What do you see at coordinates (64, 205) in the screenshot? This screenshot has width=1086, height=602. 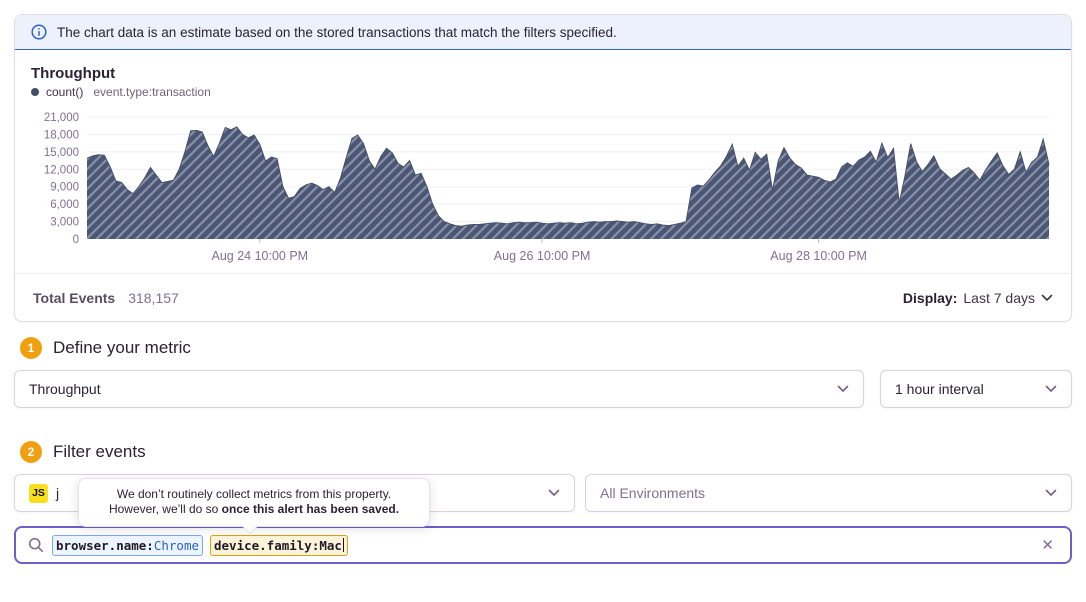 I see `svg-text: 6,000` at bounding box center [64, 205].